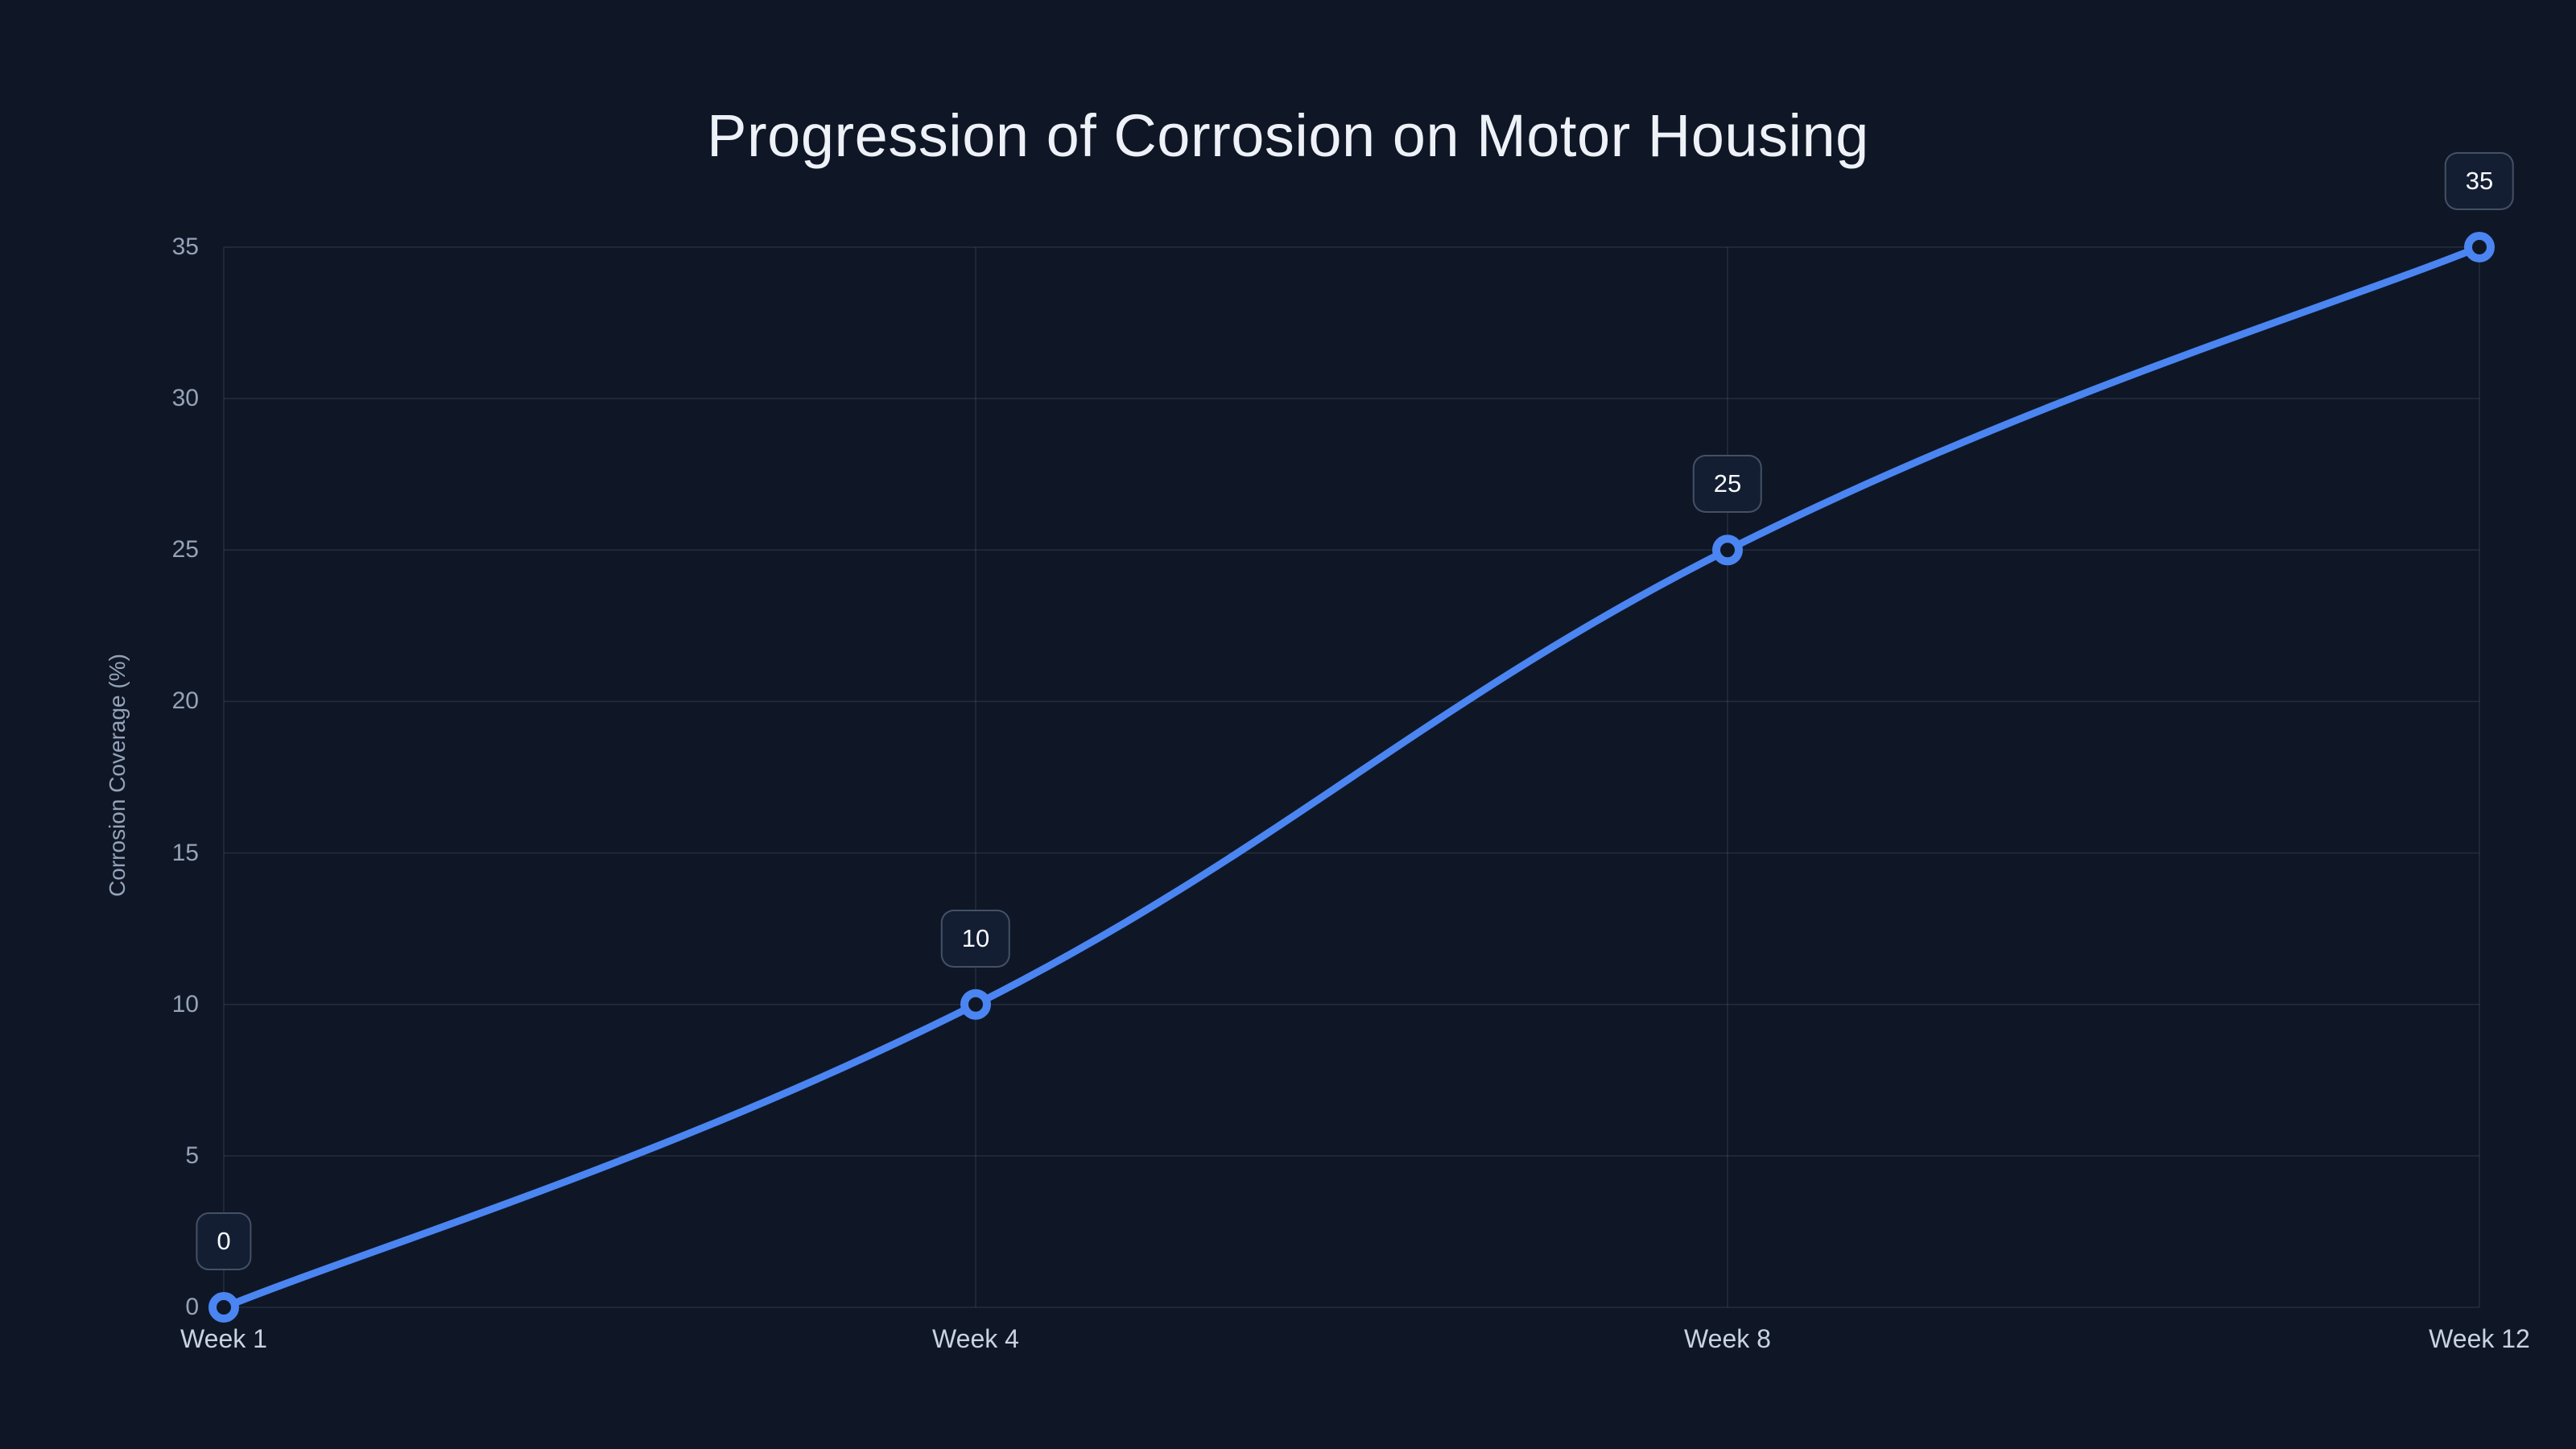 Image resolution: width=2576 pixels, height=1449 pixels. Describe the element at coordinates (2479, 1338) in the screenshot. I see `x-axis-tick-label: Week 12` at that location.